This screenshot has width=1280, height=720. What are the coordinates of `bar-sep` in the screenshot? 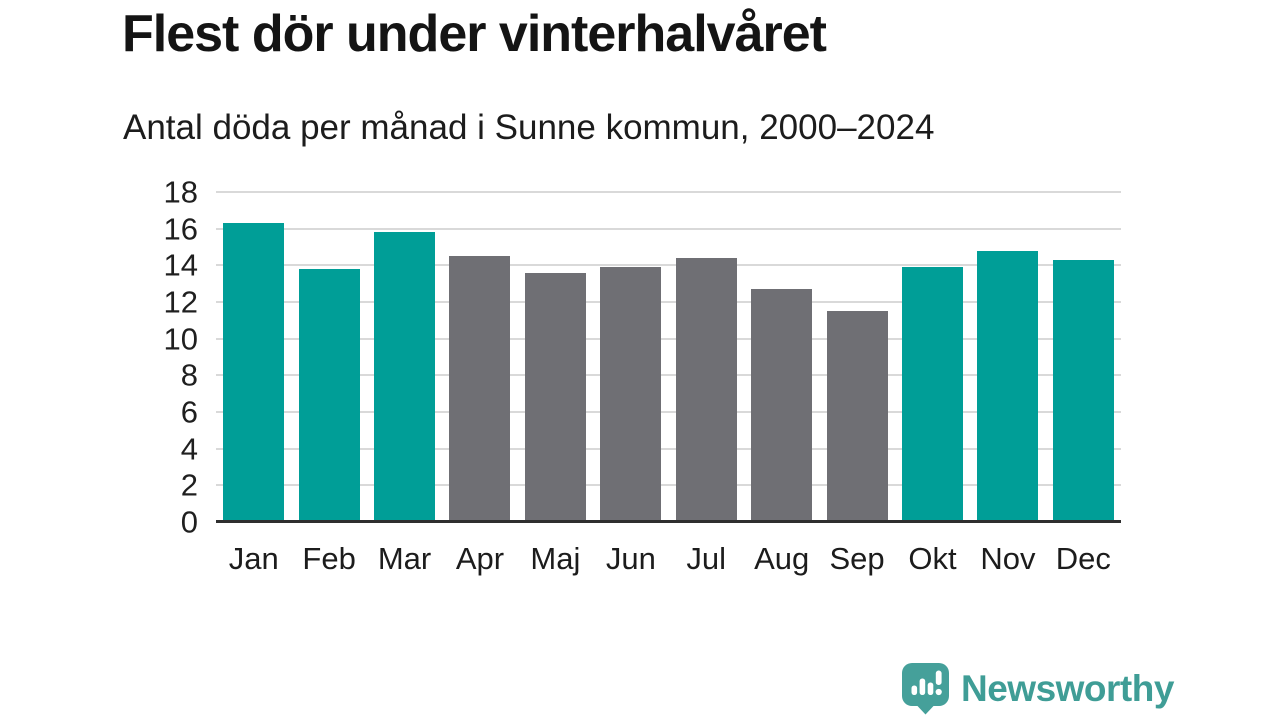 It's located at (857, 416).